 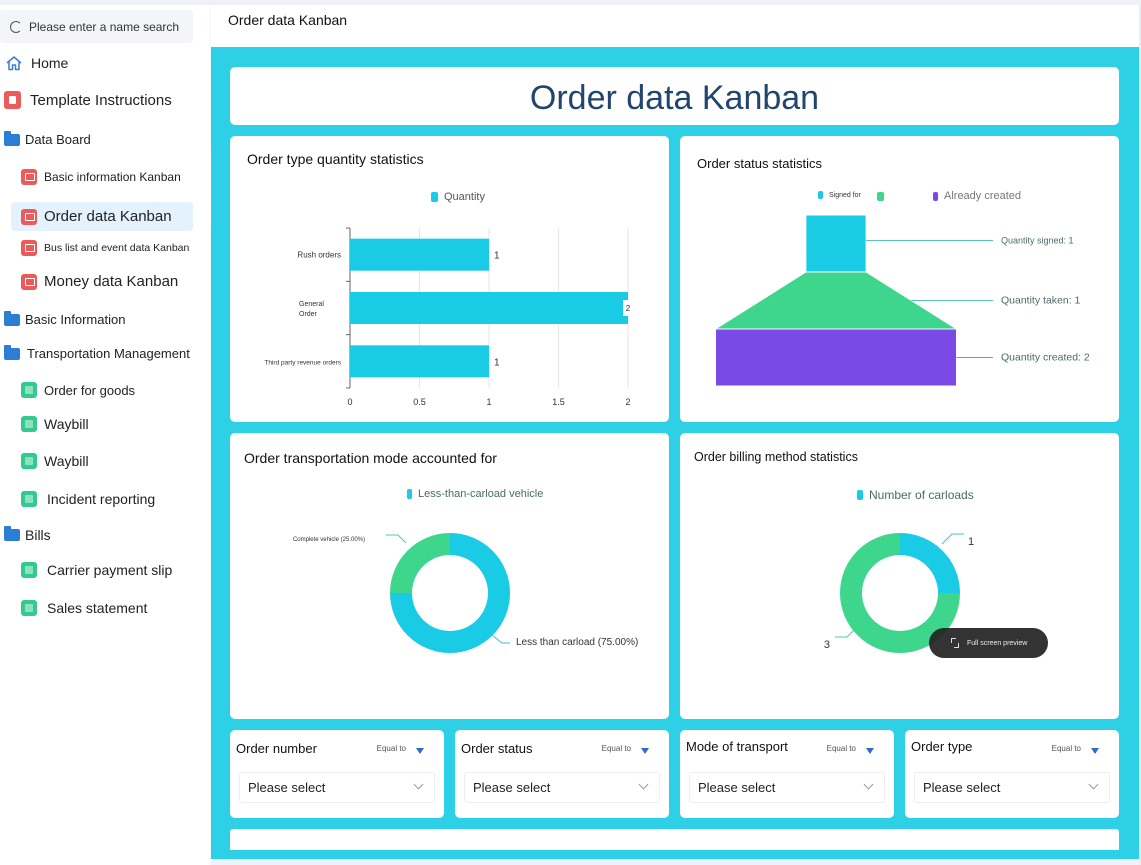 I want to click on x-tick-label: 1.5, so click(x=558, y=402).